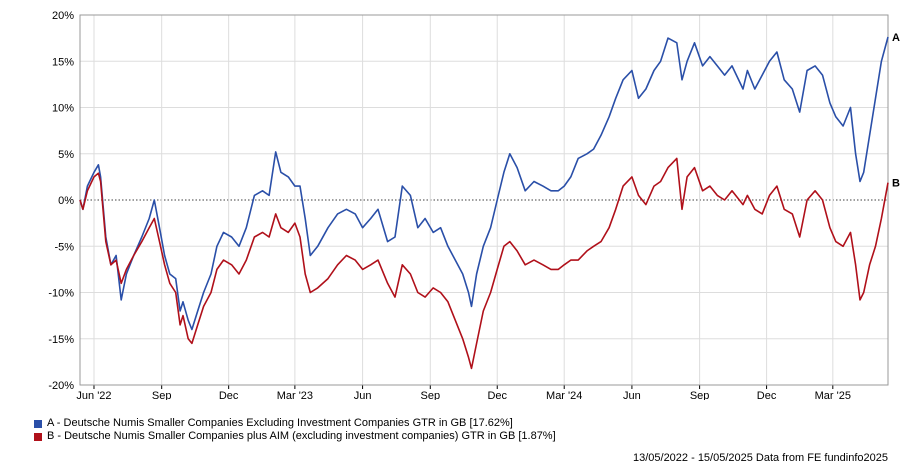 The image size is (900, 467). Describe the element at coordinates (63, 16) in the screenshot. I see `y-tick-label: 20%` at that location.